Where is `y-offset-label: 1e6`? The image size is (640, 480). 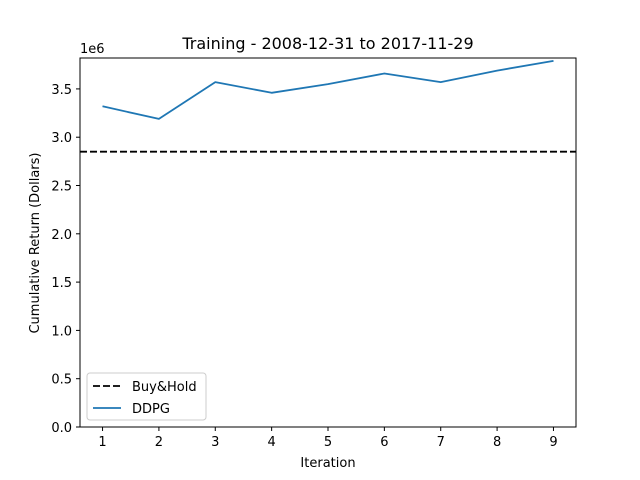
y-offset-label: 1e6 is located at coordinates (92, 49).